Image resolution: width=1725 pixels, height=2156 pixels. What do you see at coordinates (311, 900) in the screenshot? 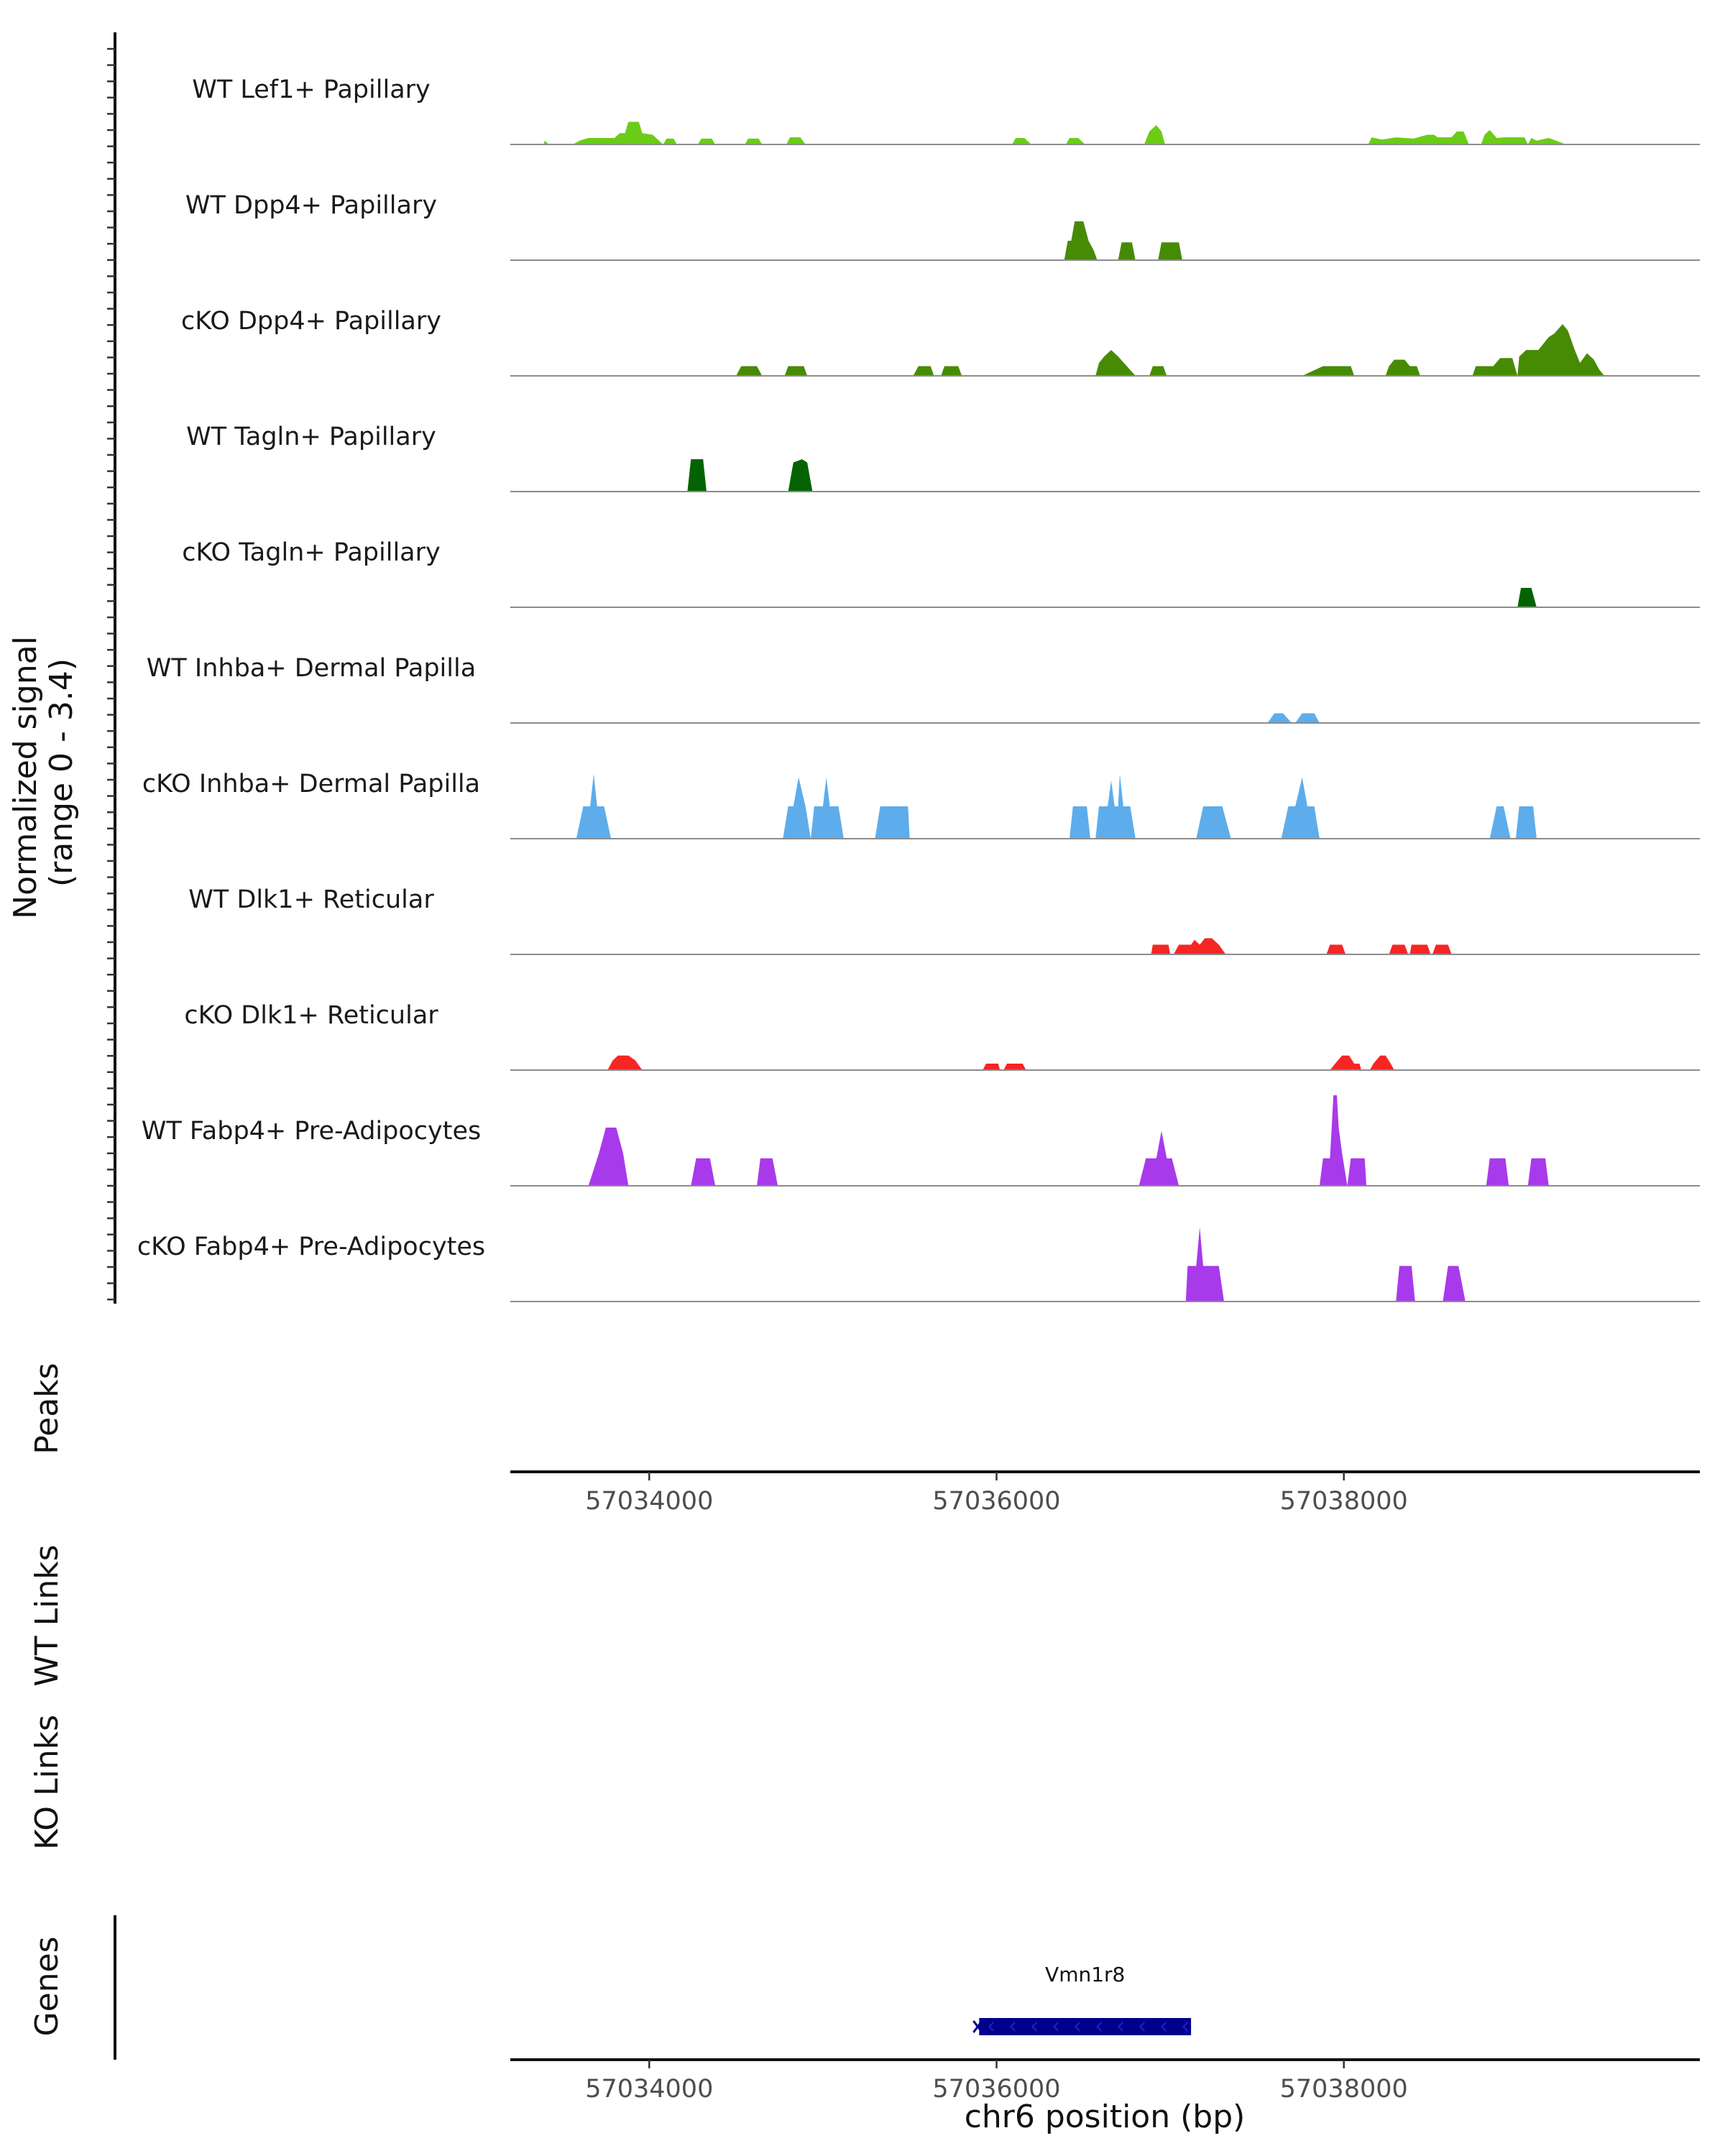
I see `track-label-7: WT Dlk1+ Reticular` at bounding box center [311, 900].